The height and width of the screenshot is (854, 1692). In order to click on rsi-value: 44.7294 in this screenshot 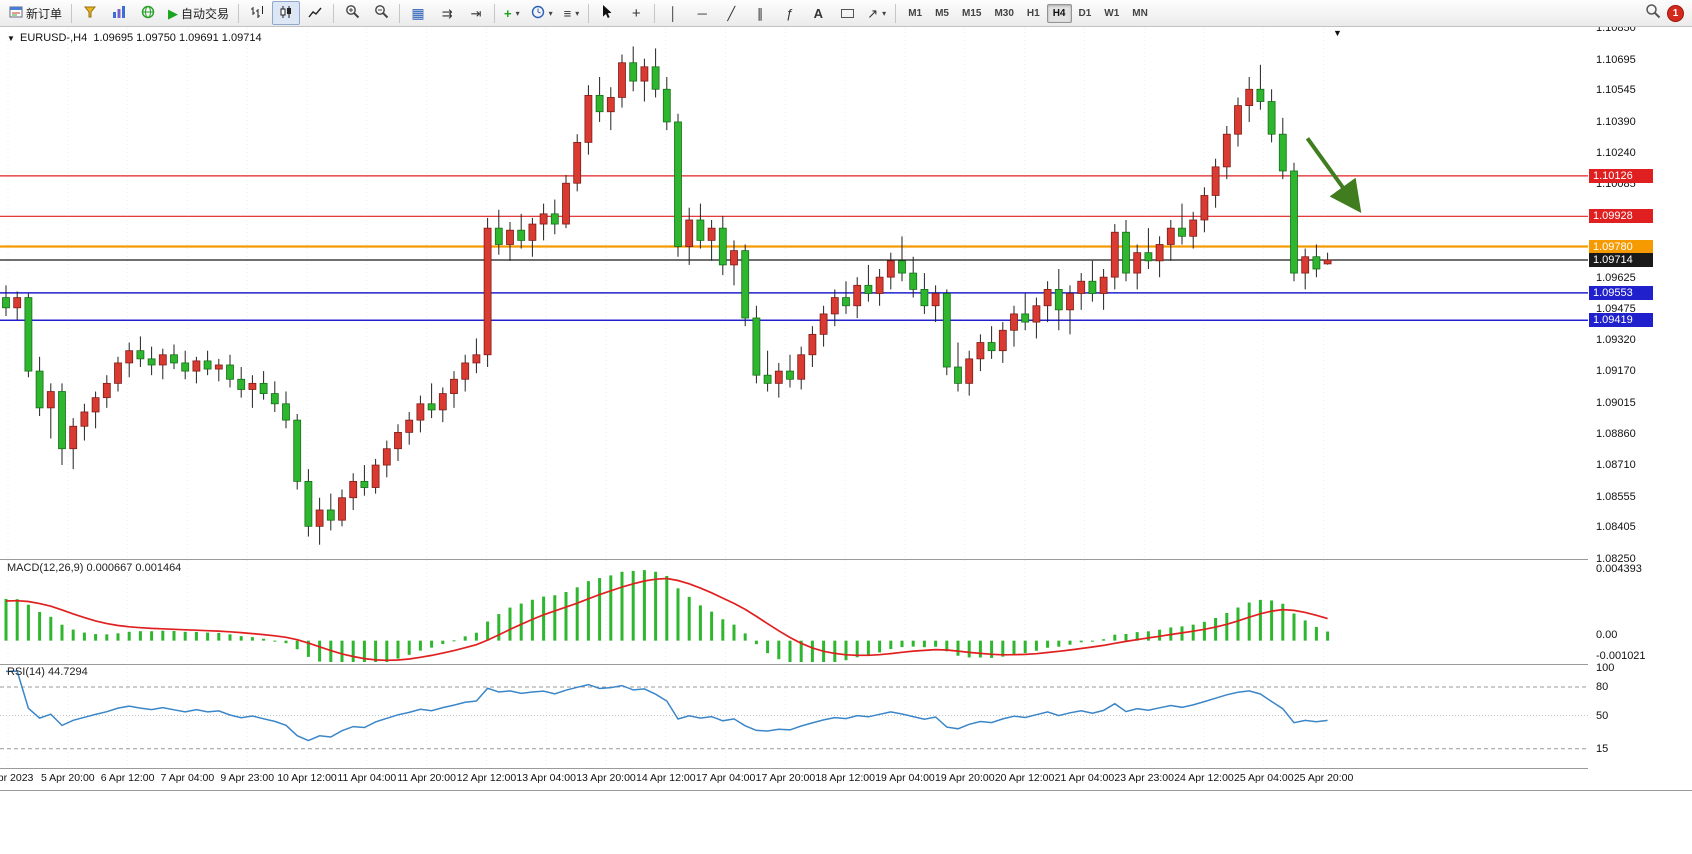, I will do `click(67, 672)`.